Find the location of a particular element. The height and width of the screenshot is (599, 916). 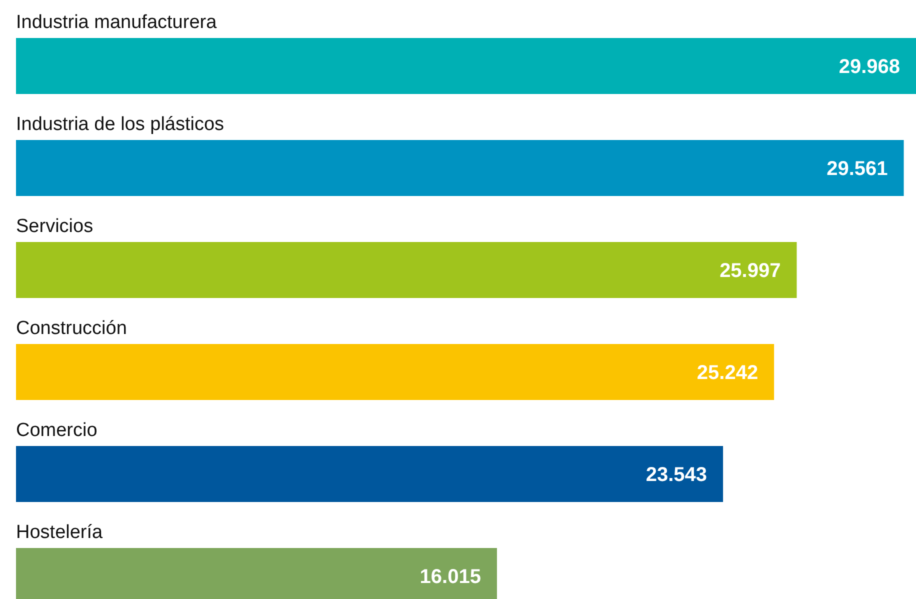

y-tick-label: Industria manufacturera is located at coordinates (117, 22).